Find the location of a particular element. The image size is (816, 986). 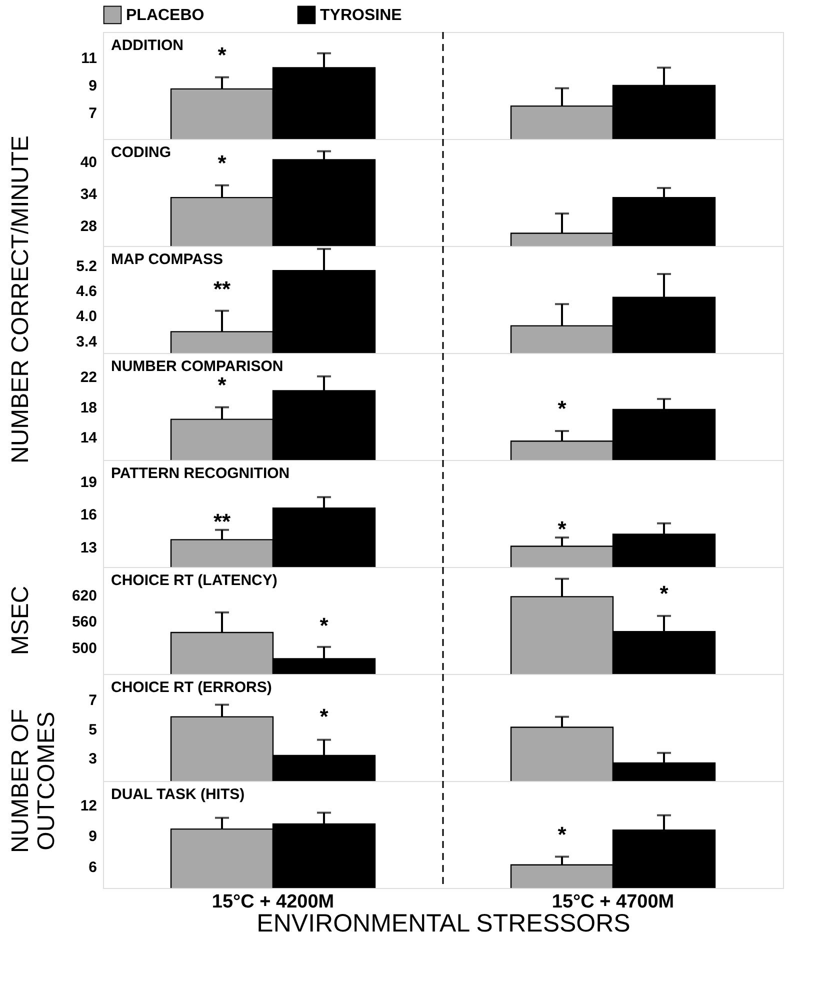

y-tick-label: 14 is located at coordinates (89, 437).